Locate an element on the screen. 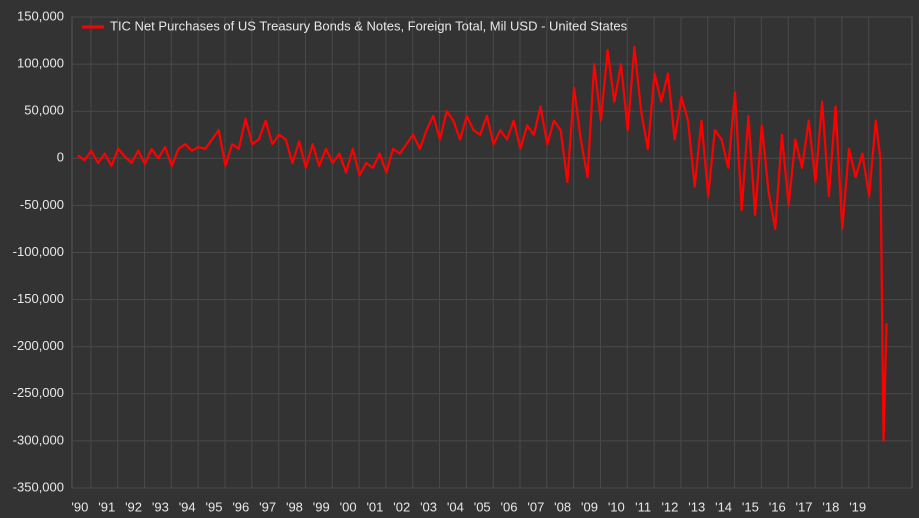  x-tick-label: '15 is located at coordinates (750, 506).